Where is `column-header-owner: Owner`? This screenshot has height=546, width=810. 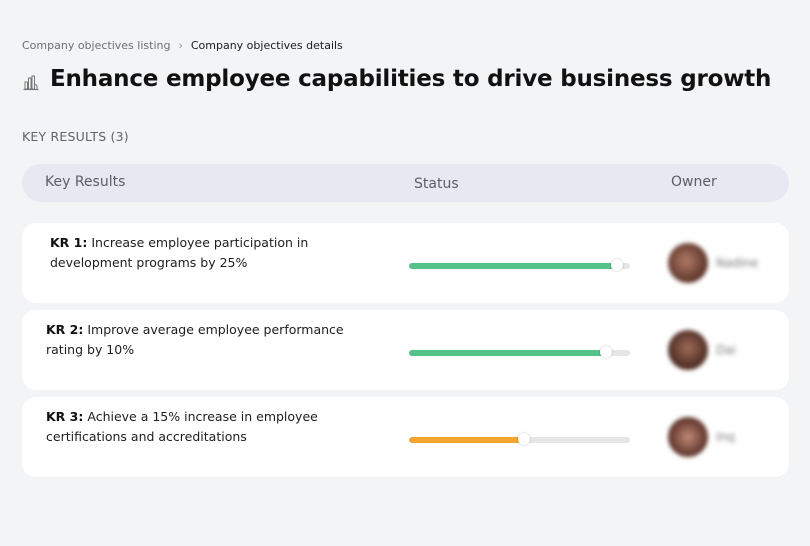
column-header-owner: Owner is located at coordinates (694, 182).